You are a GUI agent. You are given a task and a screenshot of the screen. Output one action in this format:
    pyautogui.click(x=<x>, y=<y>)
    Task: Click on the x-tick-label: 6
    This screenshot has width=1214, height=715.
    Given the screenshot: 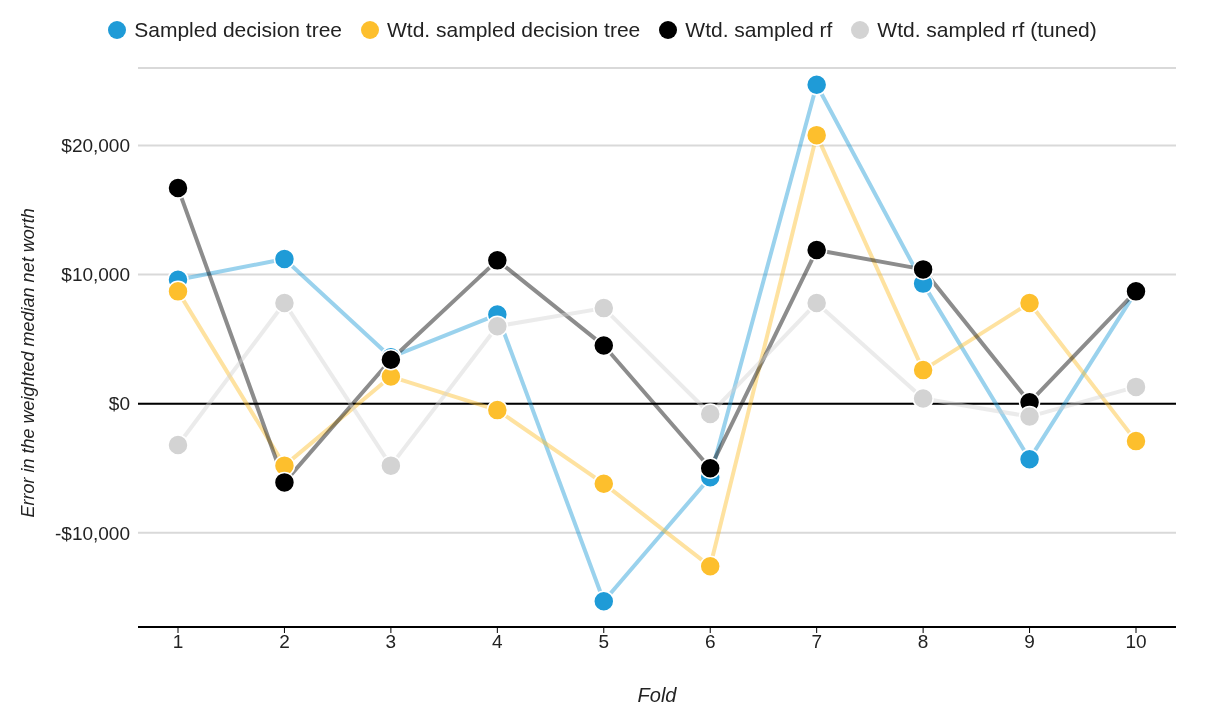 What is the action you would take?
    pyautogui.click(x=710, y=642)
    